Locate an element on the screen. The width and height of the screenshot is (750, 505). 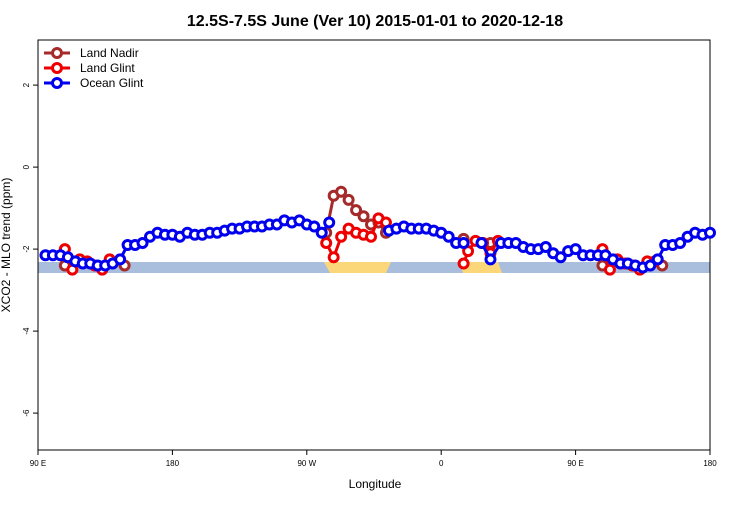
x-tick-label: 0 is located at coordinates (441, 463).